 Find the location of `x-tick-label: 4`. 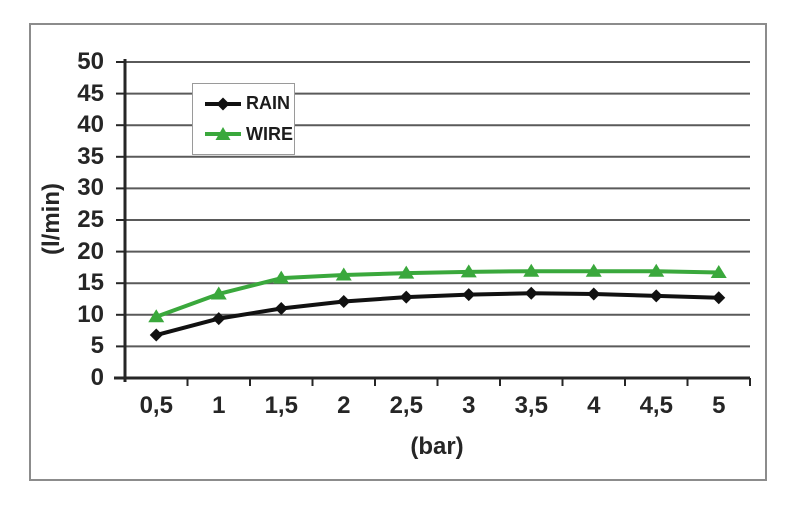

x-tick-label: 4 is located at coordinates (594, 405).